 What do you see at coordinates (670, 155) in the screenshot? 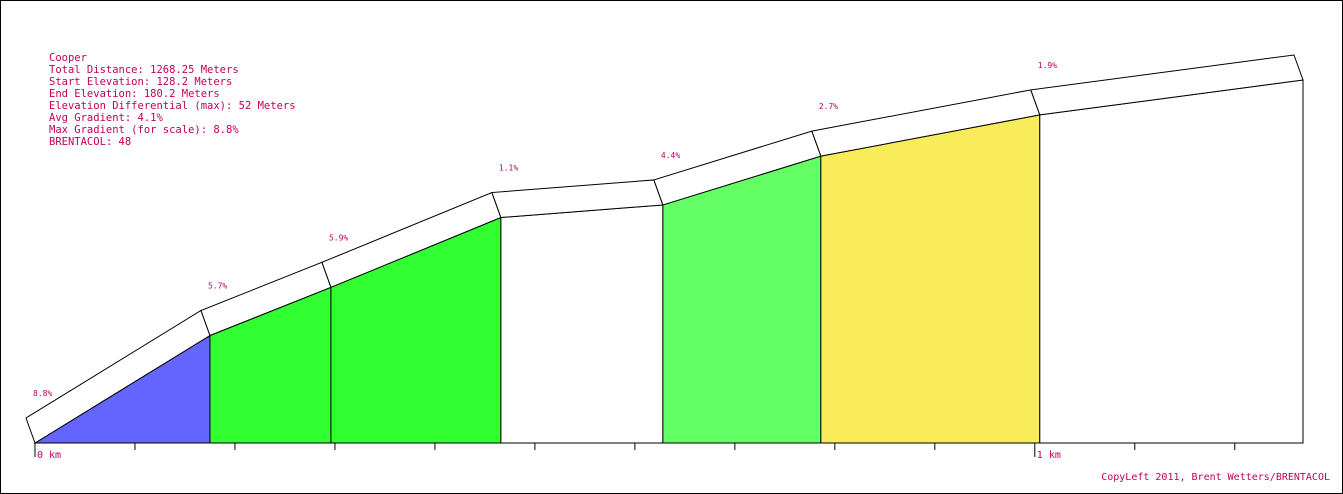
I see `gradient-label: 4.4%` at bounding box center [670, 155].